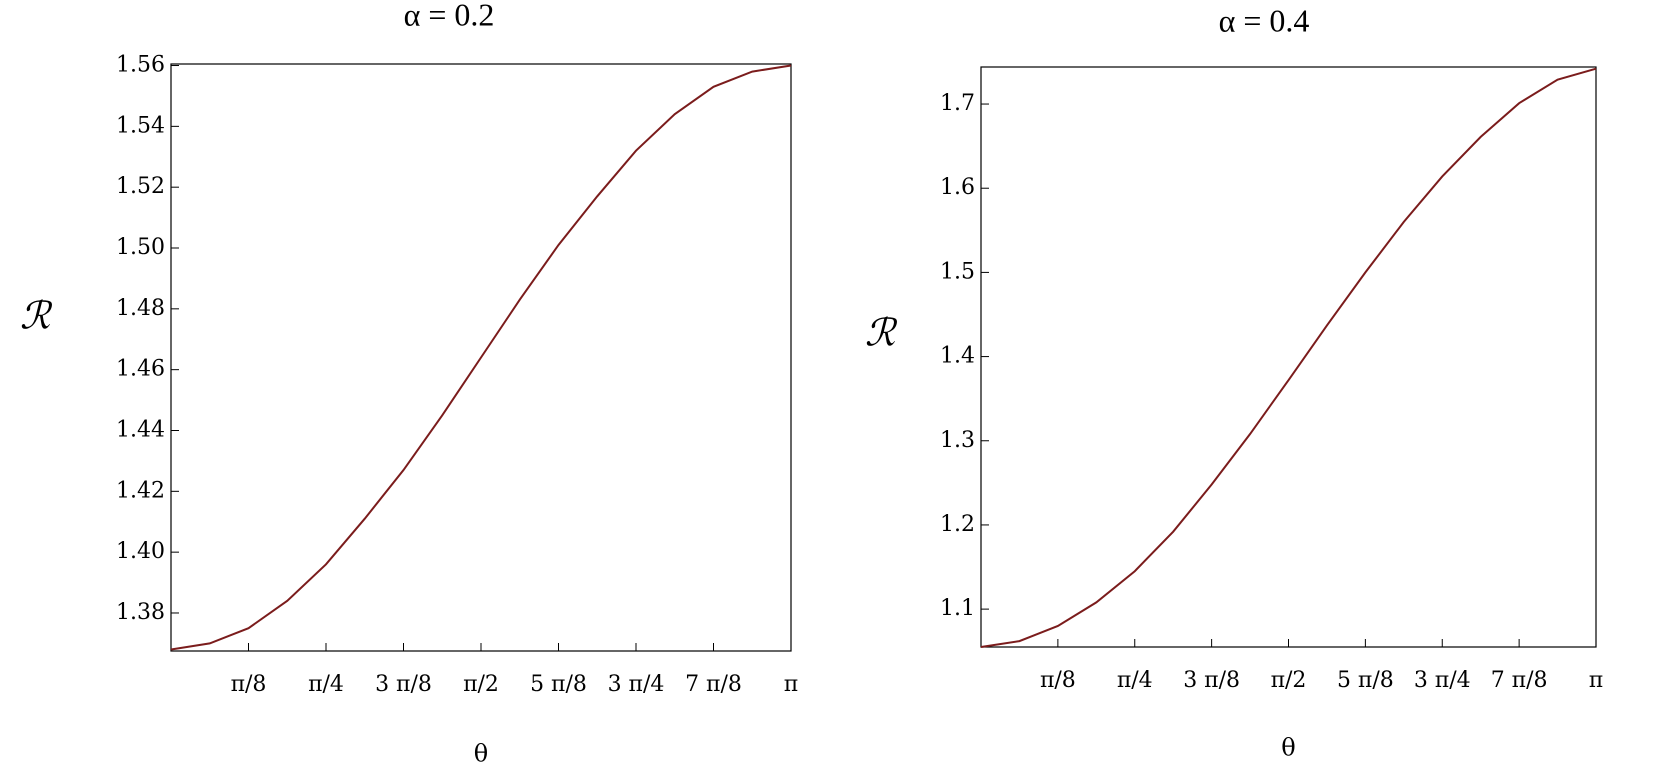 The height and width of the screenshot is (778, 1664). What do you see at coordinates (1264, 20) in the screenshot?
I see `chart-title: α = 0.4` at bounding box center [1264, 20].